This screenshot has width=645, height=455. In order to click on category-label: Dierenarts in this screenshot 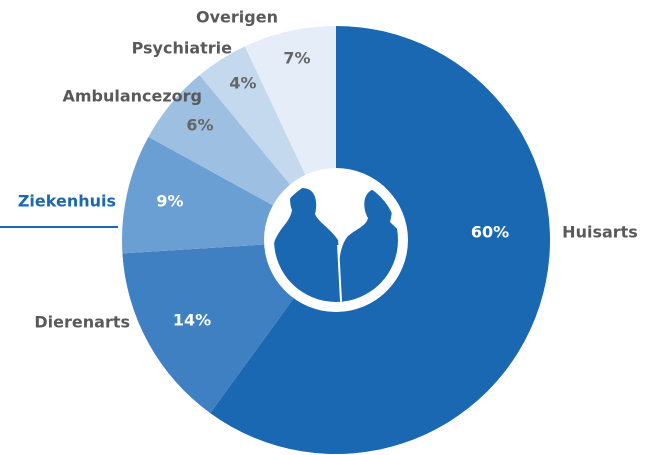, I will do `click(82, 322)`.